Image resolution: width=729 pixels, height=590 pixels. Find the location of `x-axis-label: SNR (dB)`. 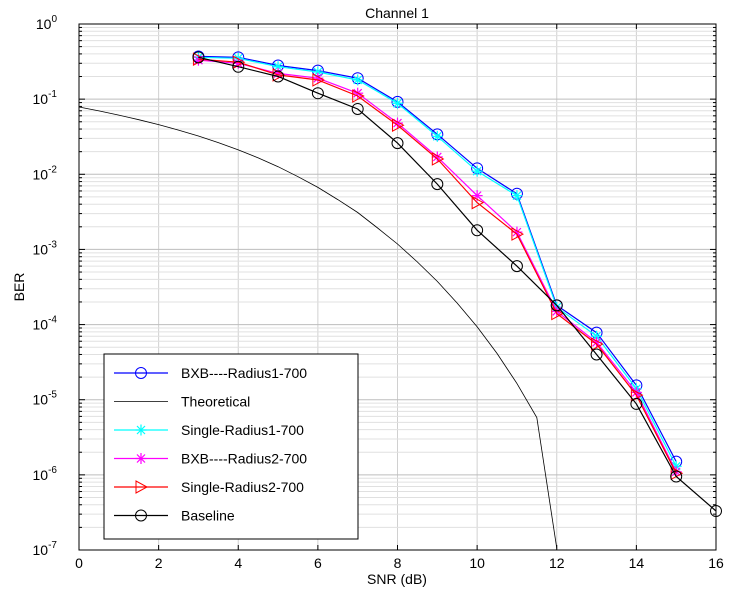

x-axis-label: SNR (dB) is located at coordinates (397, 579).